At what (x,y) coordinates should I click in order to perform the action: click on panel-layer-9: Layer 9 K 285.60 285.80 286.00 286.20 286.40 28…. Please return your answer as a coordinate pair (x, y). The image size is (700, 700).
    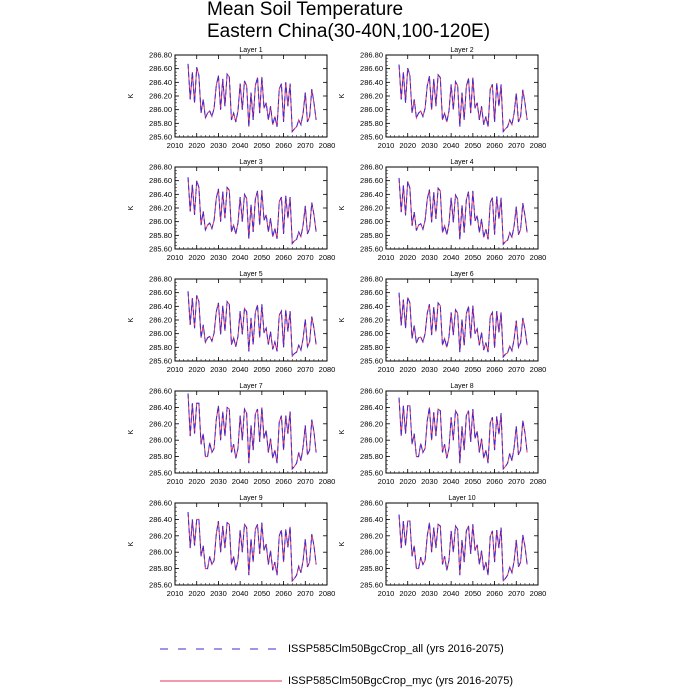
    Looking at the image, I should click on (231, 546).